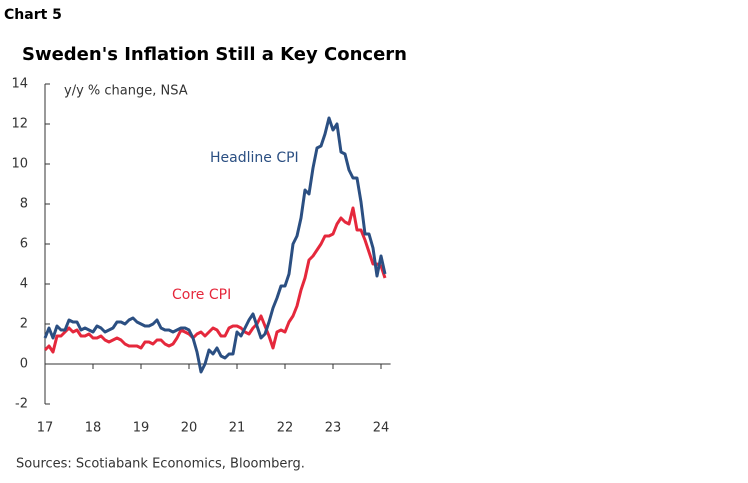 The image size is (748, 483). What do you see at coordinates (33, 15) in the screenshot?
I see `chart-label: Chart 5` at bounding box center [33, 15].